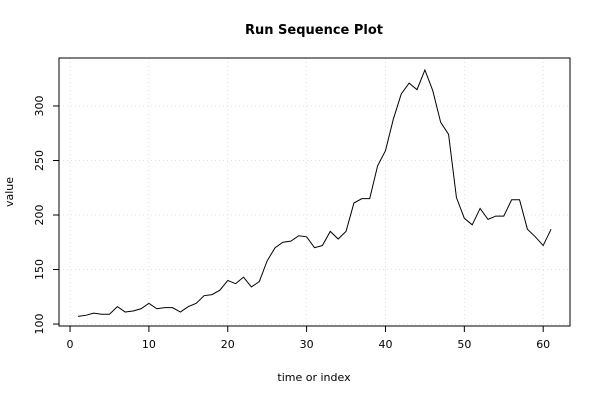  What do you see at coordinates (39, 215) in the screenshot?
I see `y-tick-label: 200` at bounding box center [39, 215].